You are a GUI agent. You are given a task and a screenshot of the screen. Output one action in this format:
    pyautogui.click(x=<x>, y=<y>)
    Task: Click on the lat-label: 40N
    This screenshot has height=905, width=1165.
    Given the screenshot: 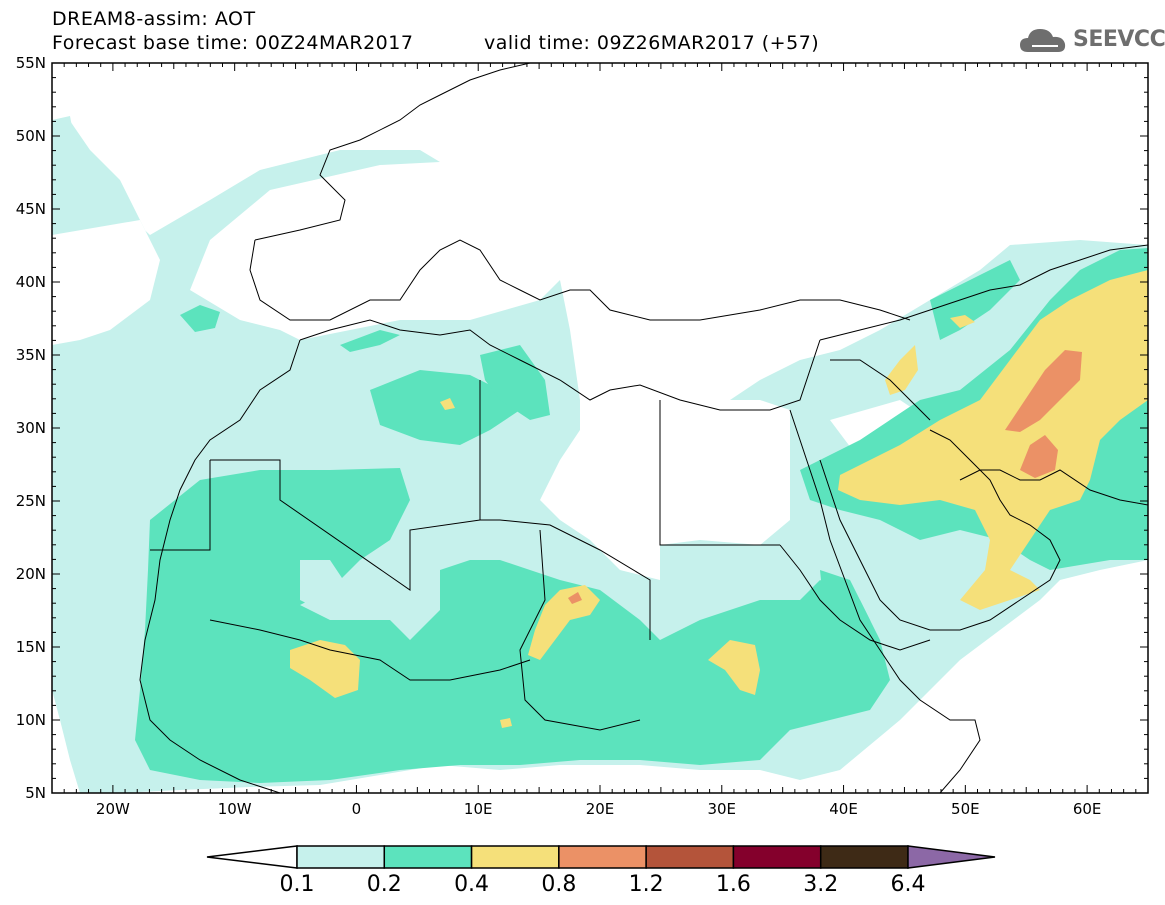 What is the action you would take?
    pyautogui.click(x=30, y=282)
    